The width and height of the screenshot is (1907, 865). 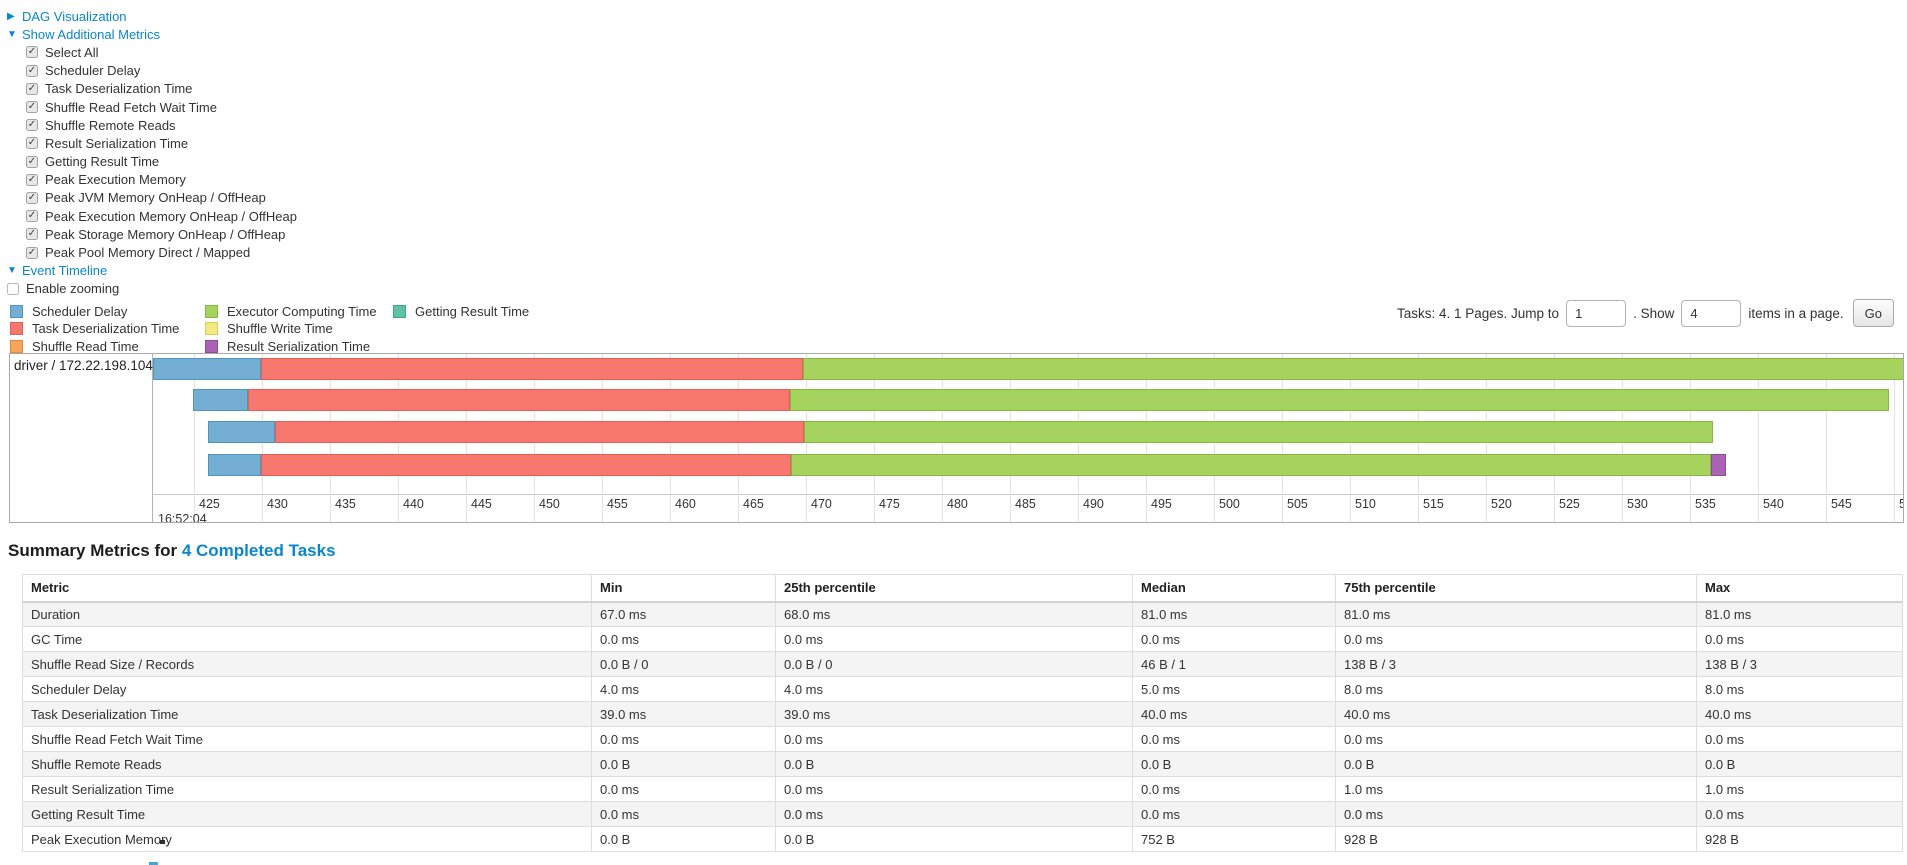 I want to click on axis-tick-label: 535, so click(x=1705, y=504).